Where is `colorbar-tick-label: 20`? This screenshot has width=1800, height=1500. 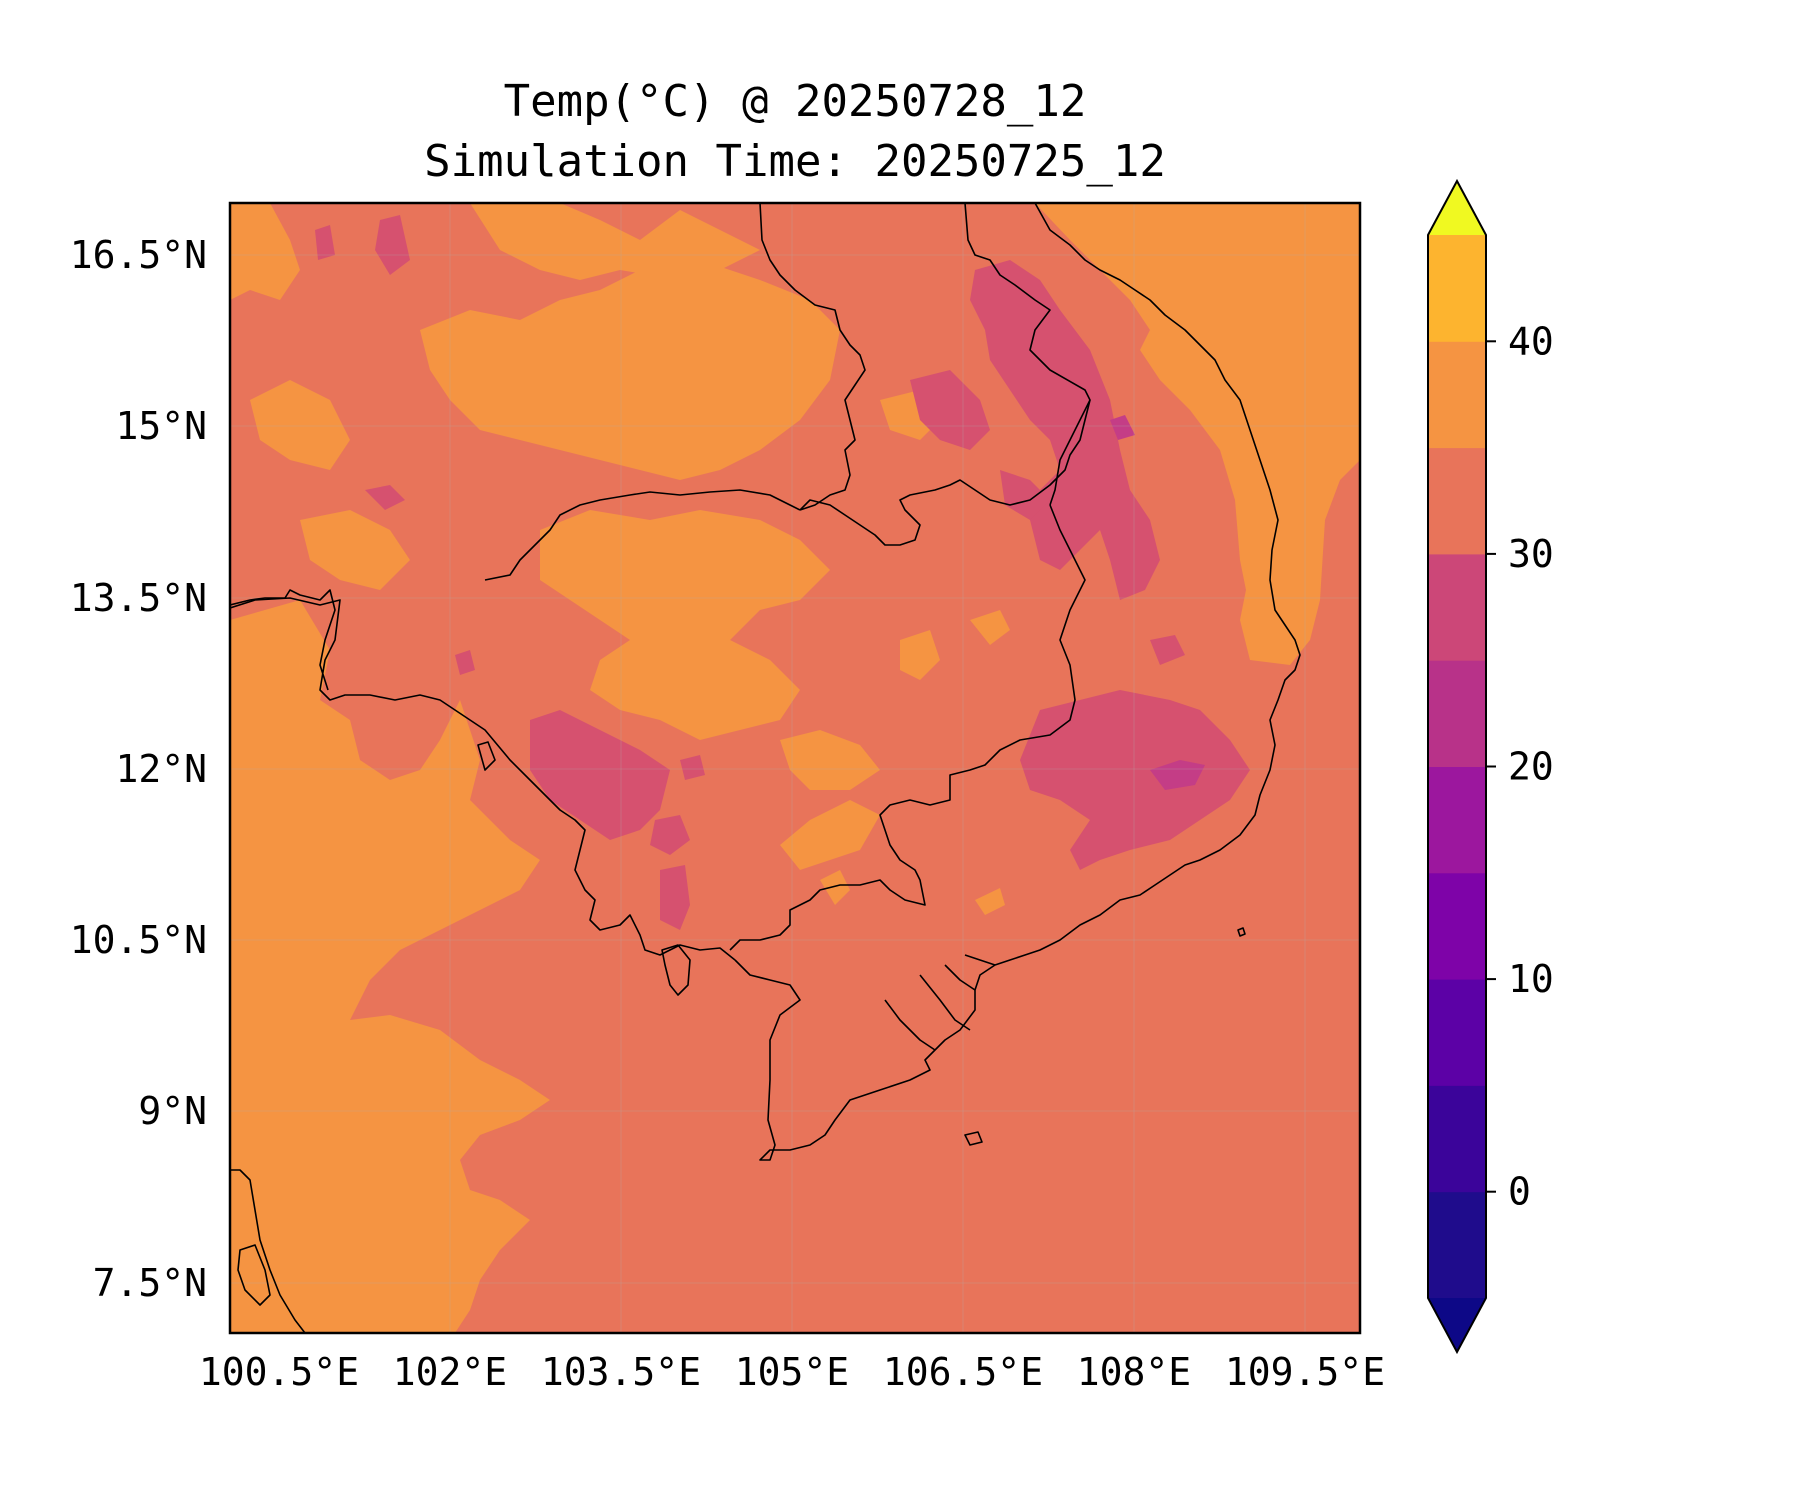
colorbar-tick-label: 20 is located at coordinates (1531, 767).